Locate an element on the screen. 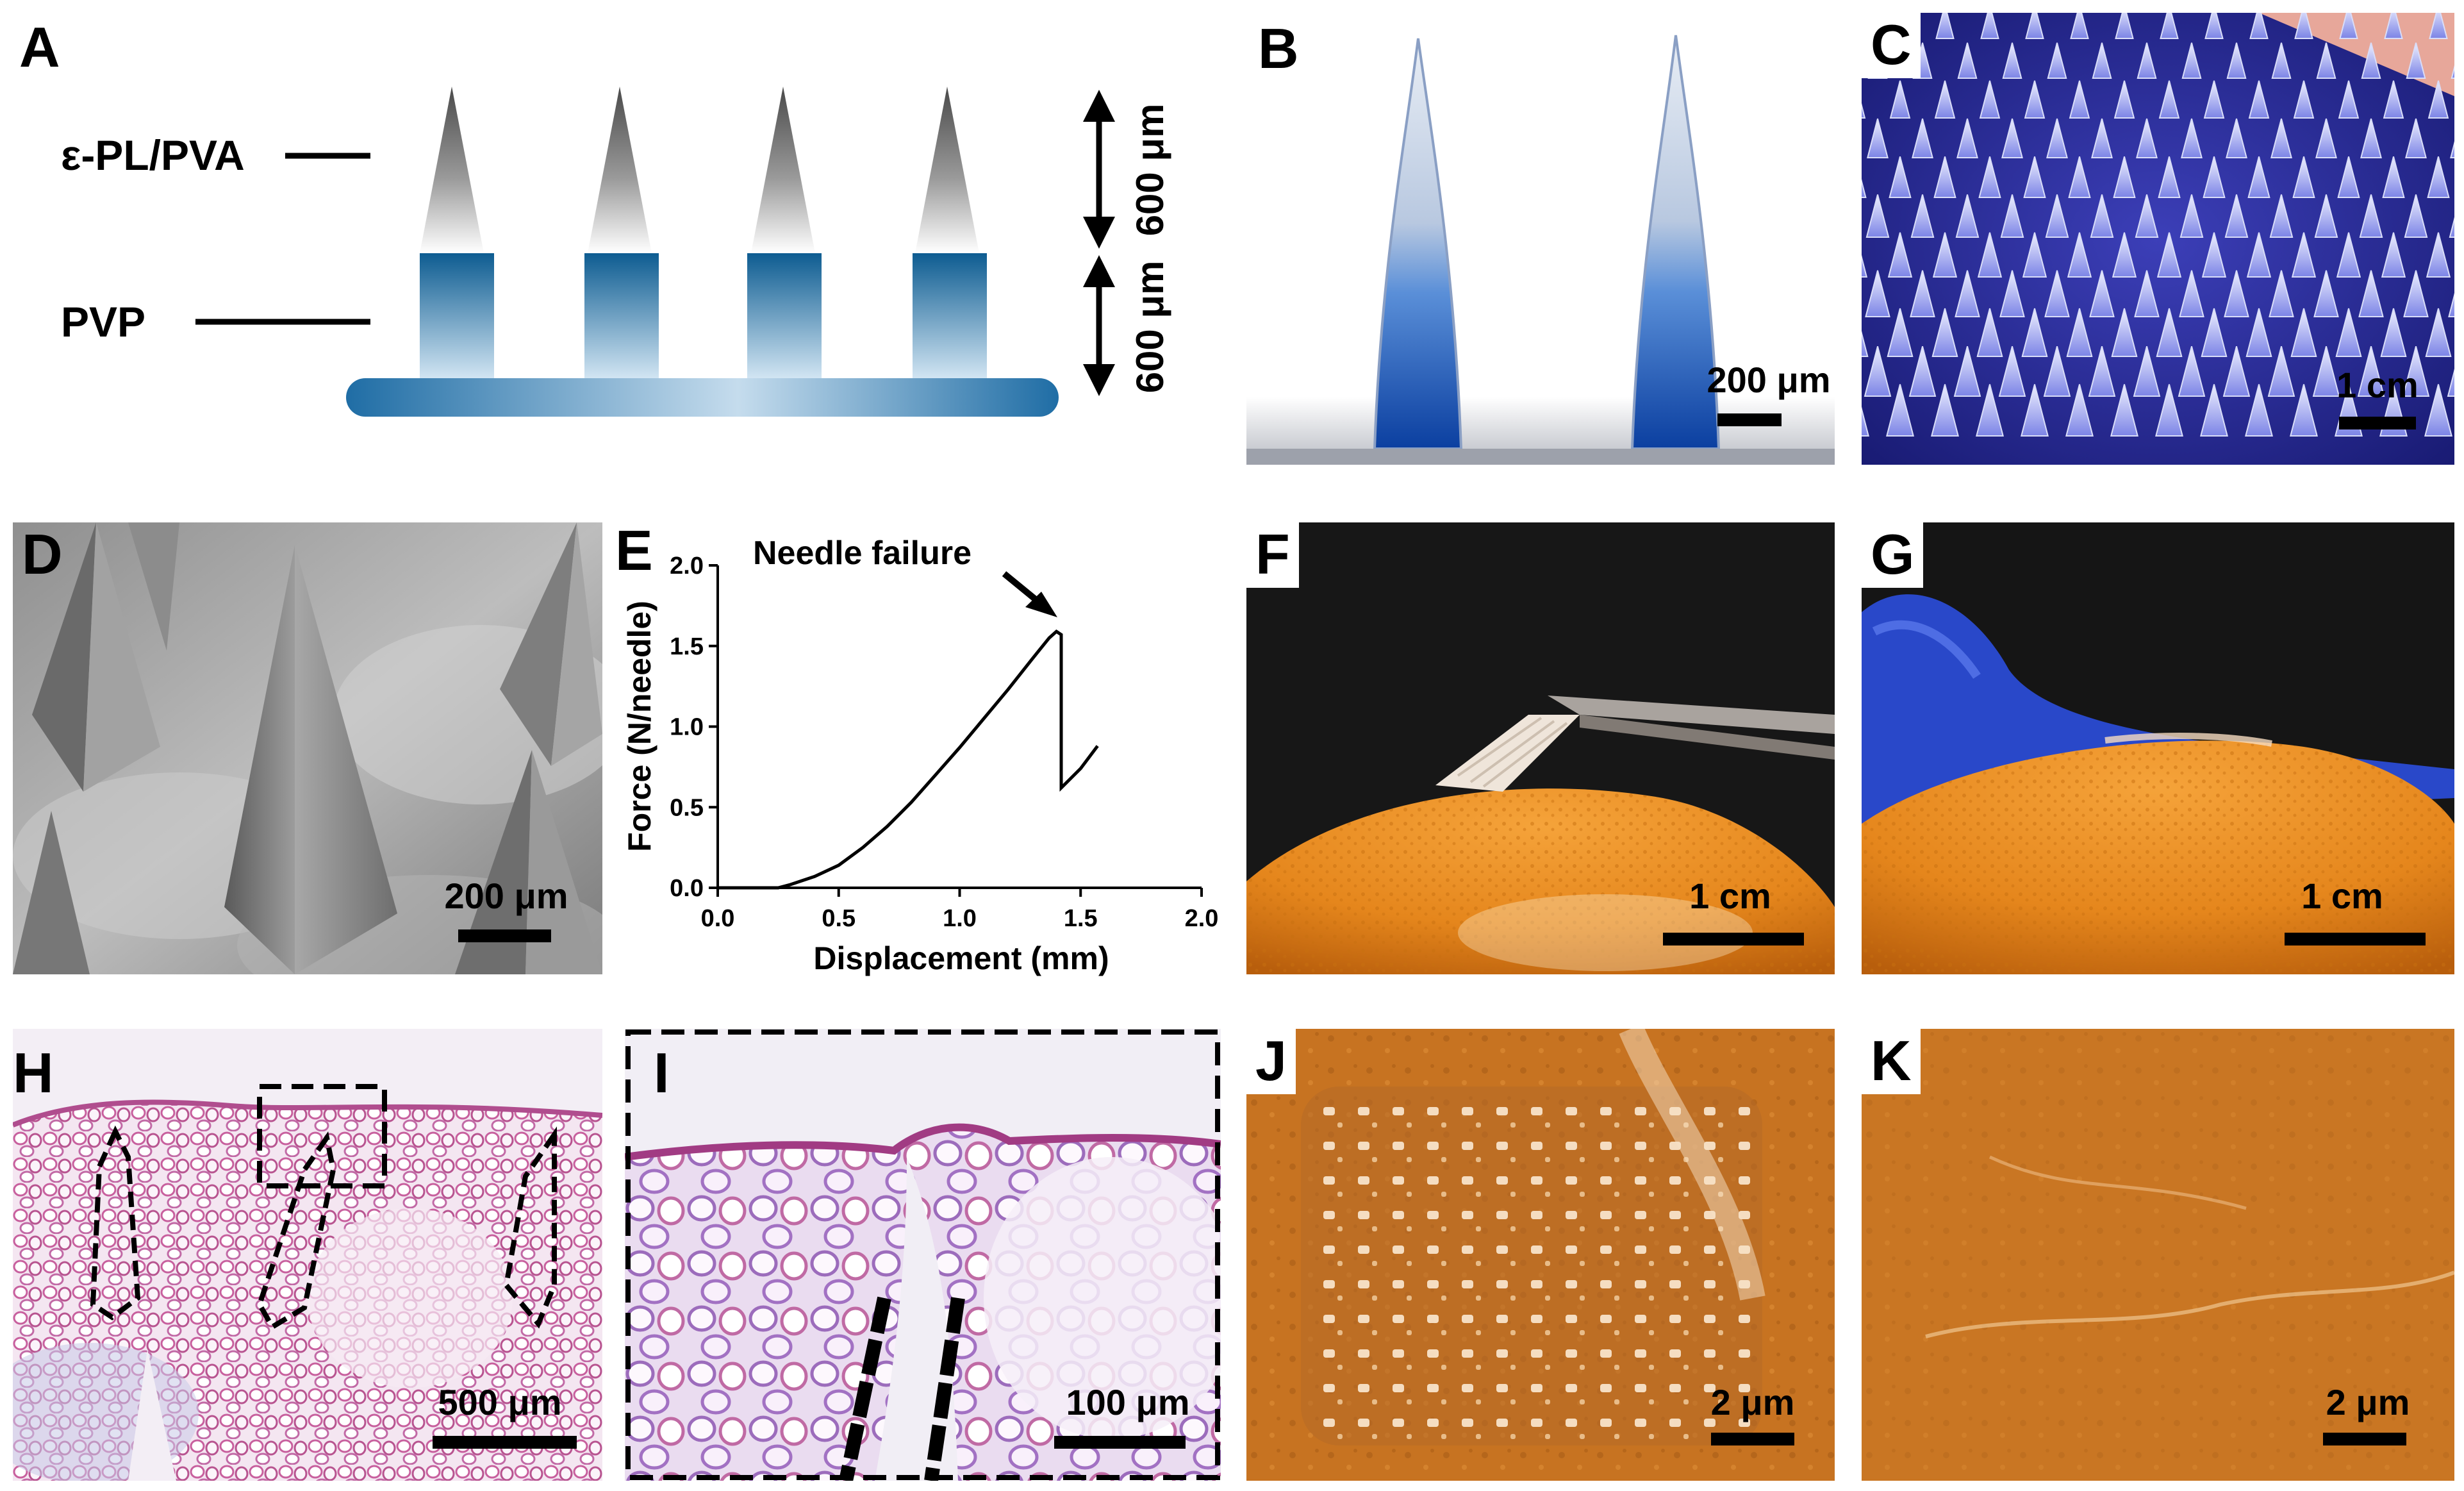 The height and width of the screenshot is (1491, 2464). scale-bar-d is located at coordinates (505, 935).